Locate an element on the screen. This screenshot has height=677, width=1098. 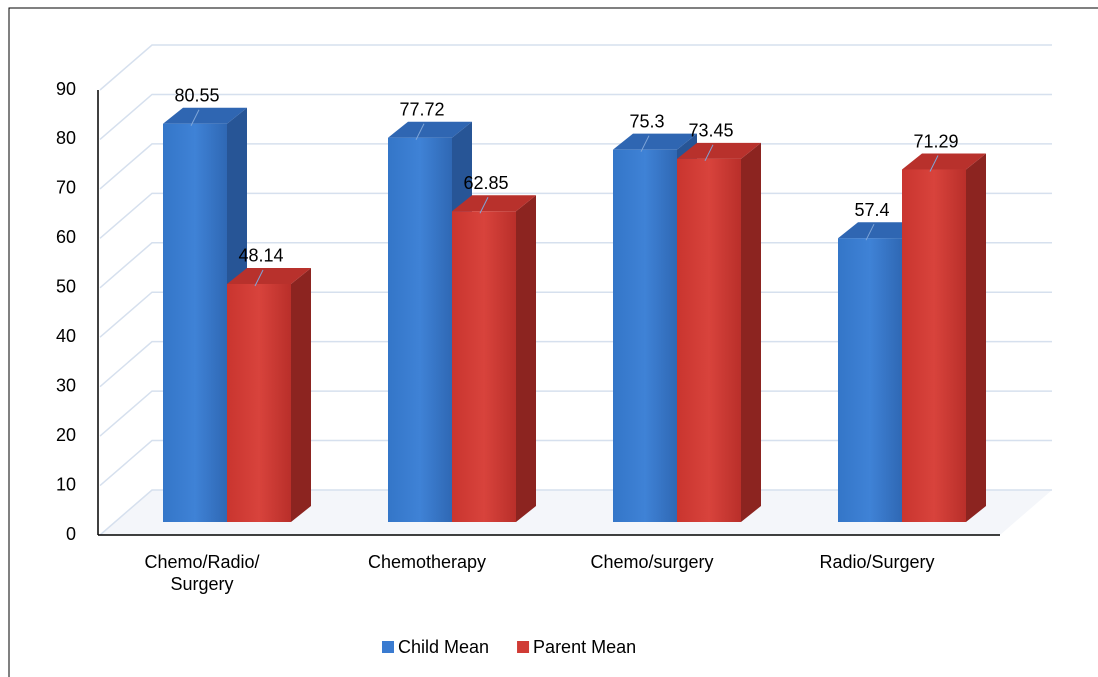
y-tick-label: 90 is located at coordinates (66, 89).